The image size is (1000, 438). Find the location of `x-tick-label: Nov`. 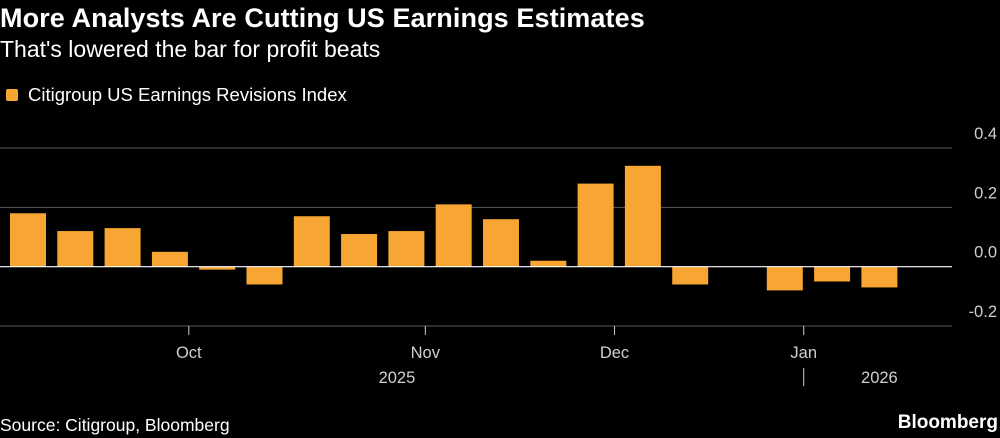

x-tick-label: Nov is located at coordinates (426, 353).